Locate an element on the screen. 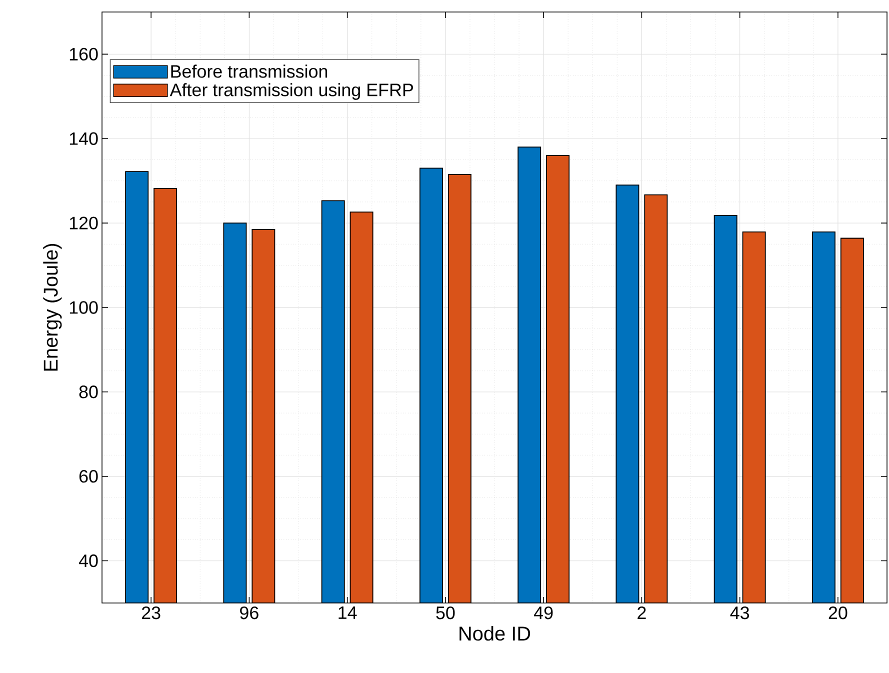 The image size is (889, 673). x-tick-label: 14 is located at coordinates (347, 612).